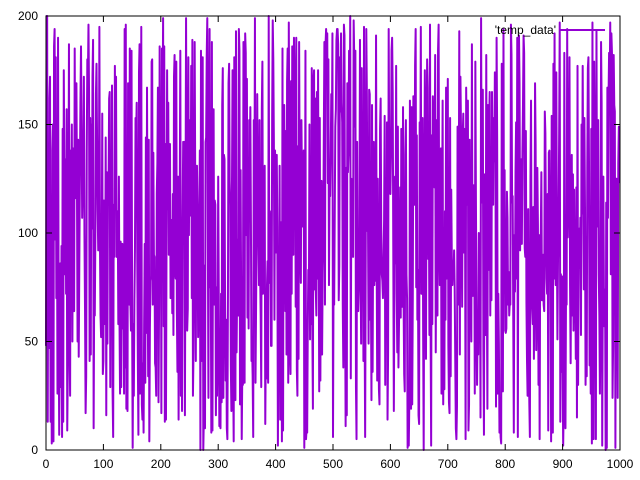 The image size is (640, 480). I want to click on x-tick-label: 200, so click(161, 464).